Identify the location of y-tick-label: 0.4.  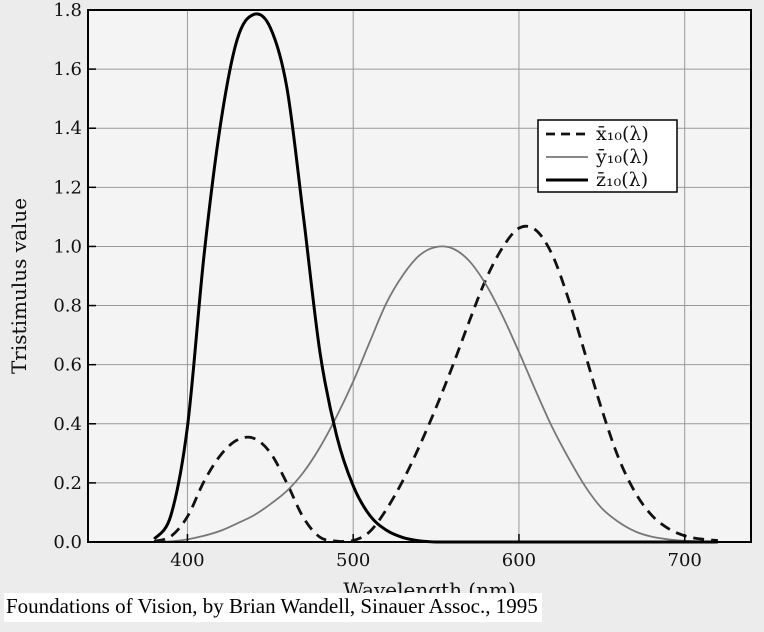
(67, 424).